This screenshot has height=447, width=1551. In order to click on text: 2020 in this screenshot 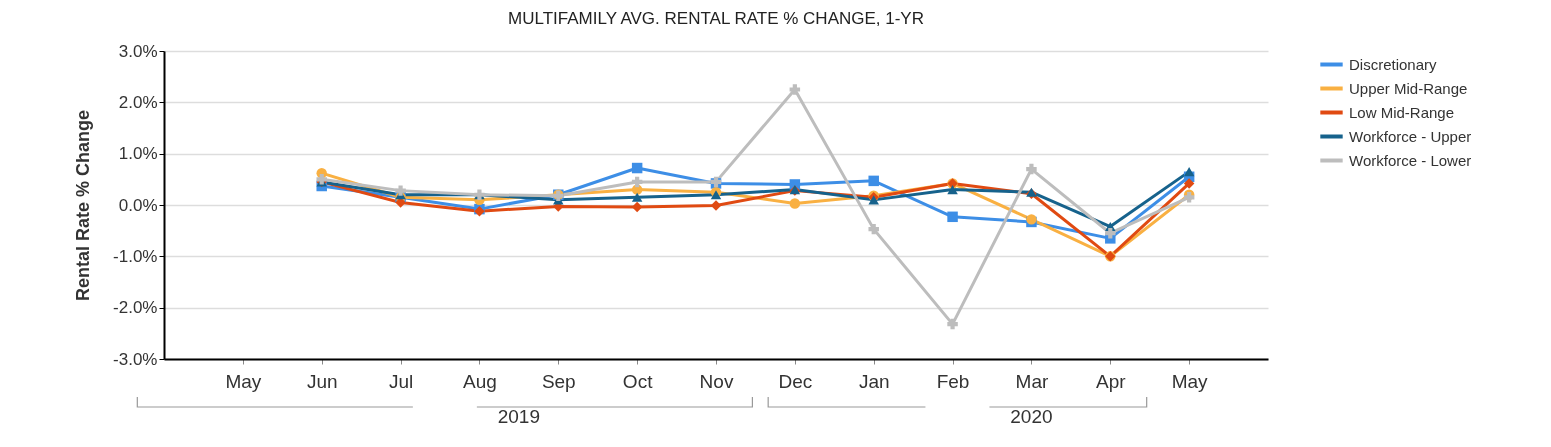, I will do `click(1031, 416)`.